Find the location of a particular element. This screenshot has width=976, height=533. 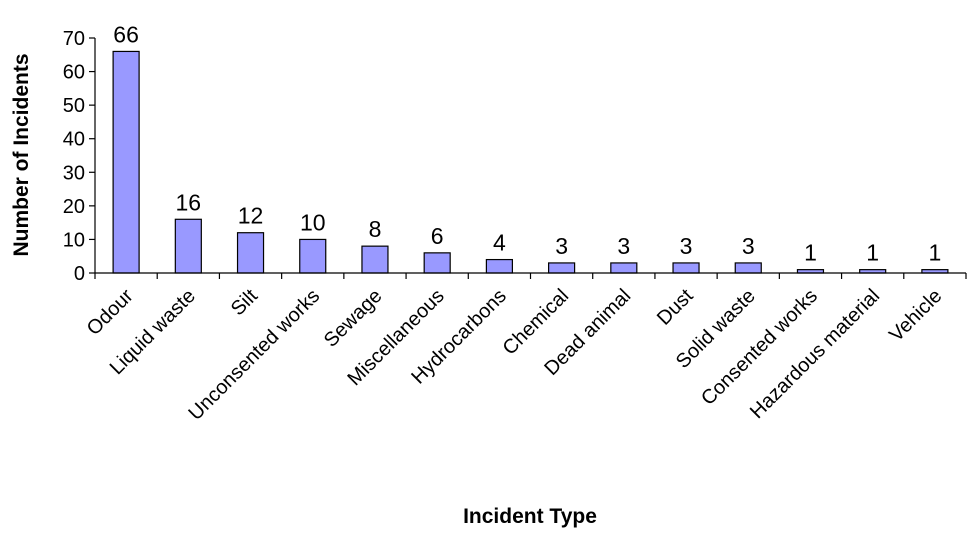

category-label: Dust is located at coordinates (675, 307).